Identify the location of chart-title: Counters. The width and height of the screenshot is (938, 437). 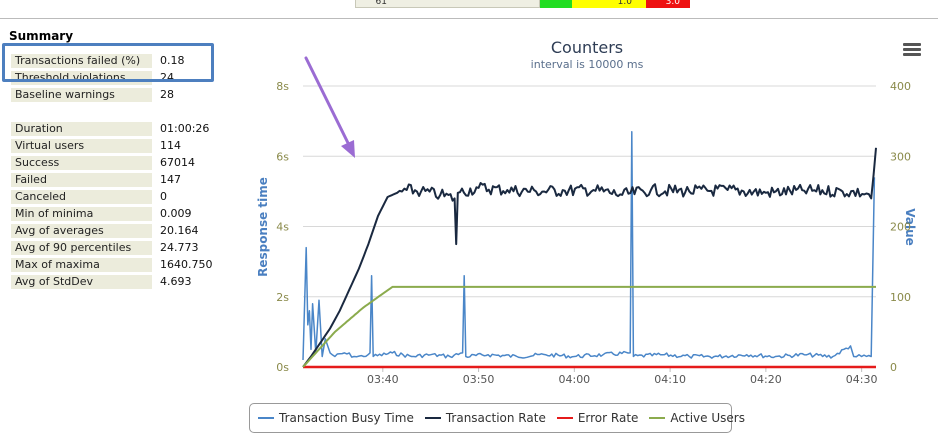
(587, 47).